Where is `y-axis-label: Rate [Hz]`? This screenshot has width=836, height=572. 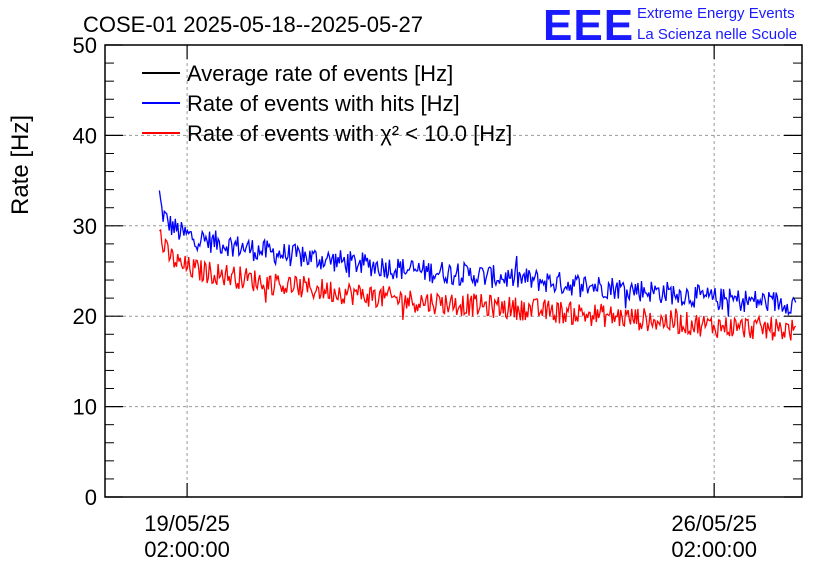 y-axis-label: Rate [Hz] is located at coordinates (20, 165).